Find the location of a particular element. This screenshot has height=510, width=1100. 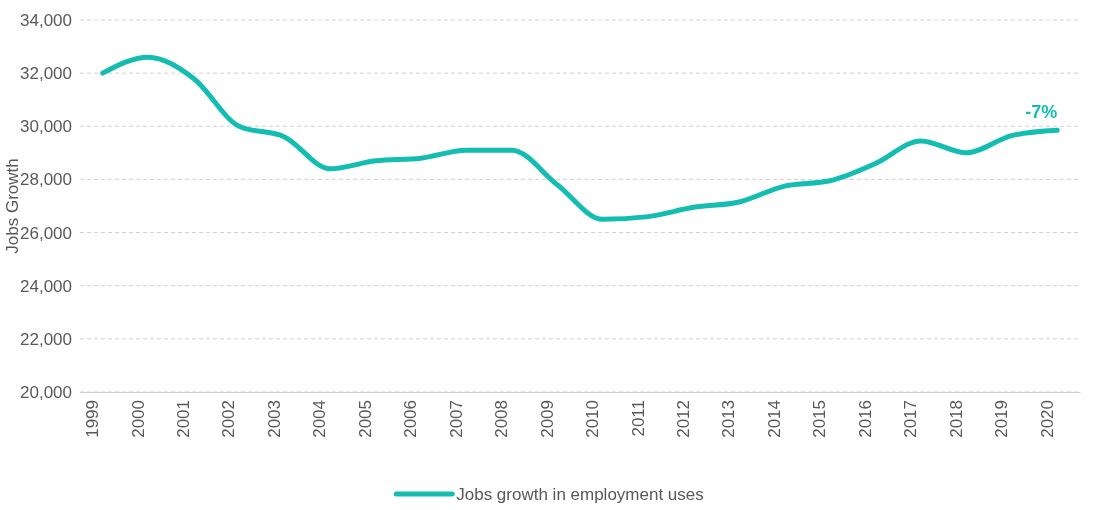

x-tick-label: 2020 is located at coordinates (1047, 419).